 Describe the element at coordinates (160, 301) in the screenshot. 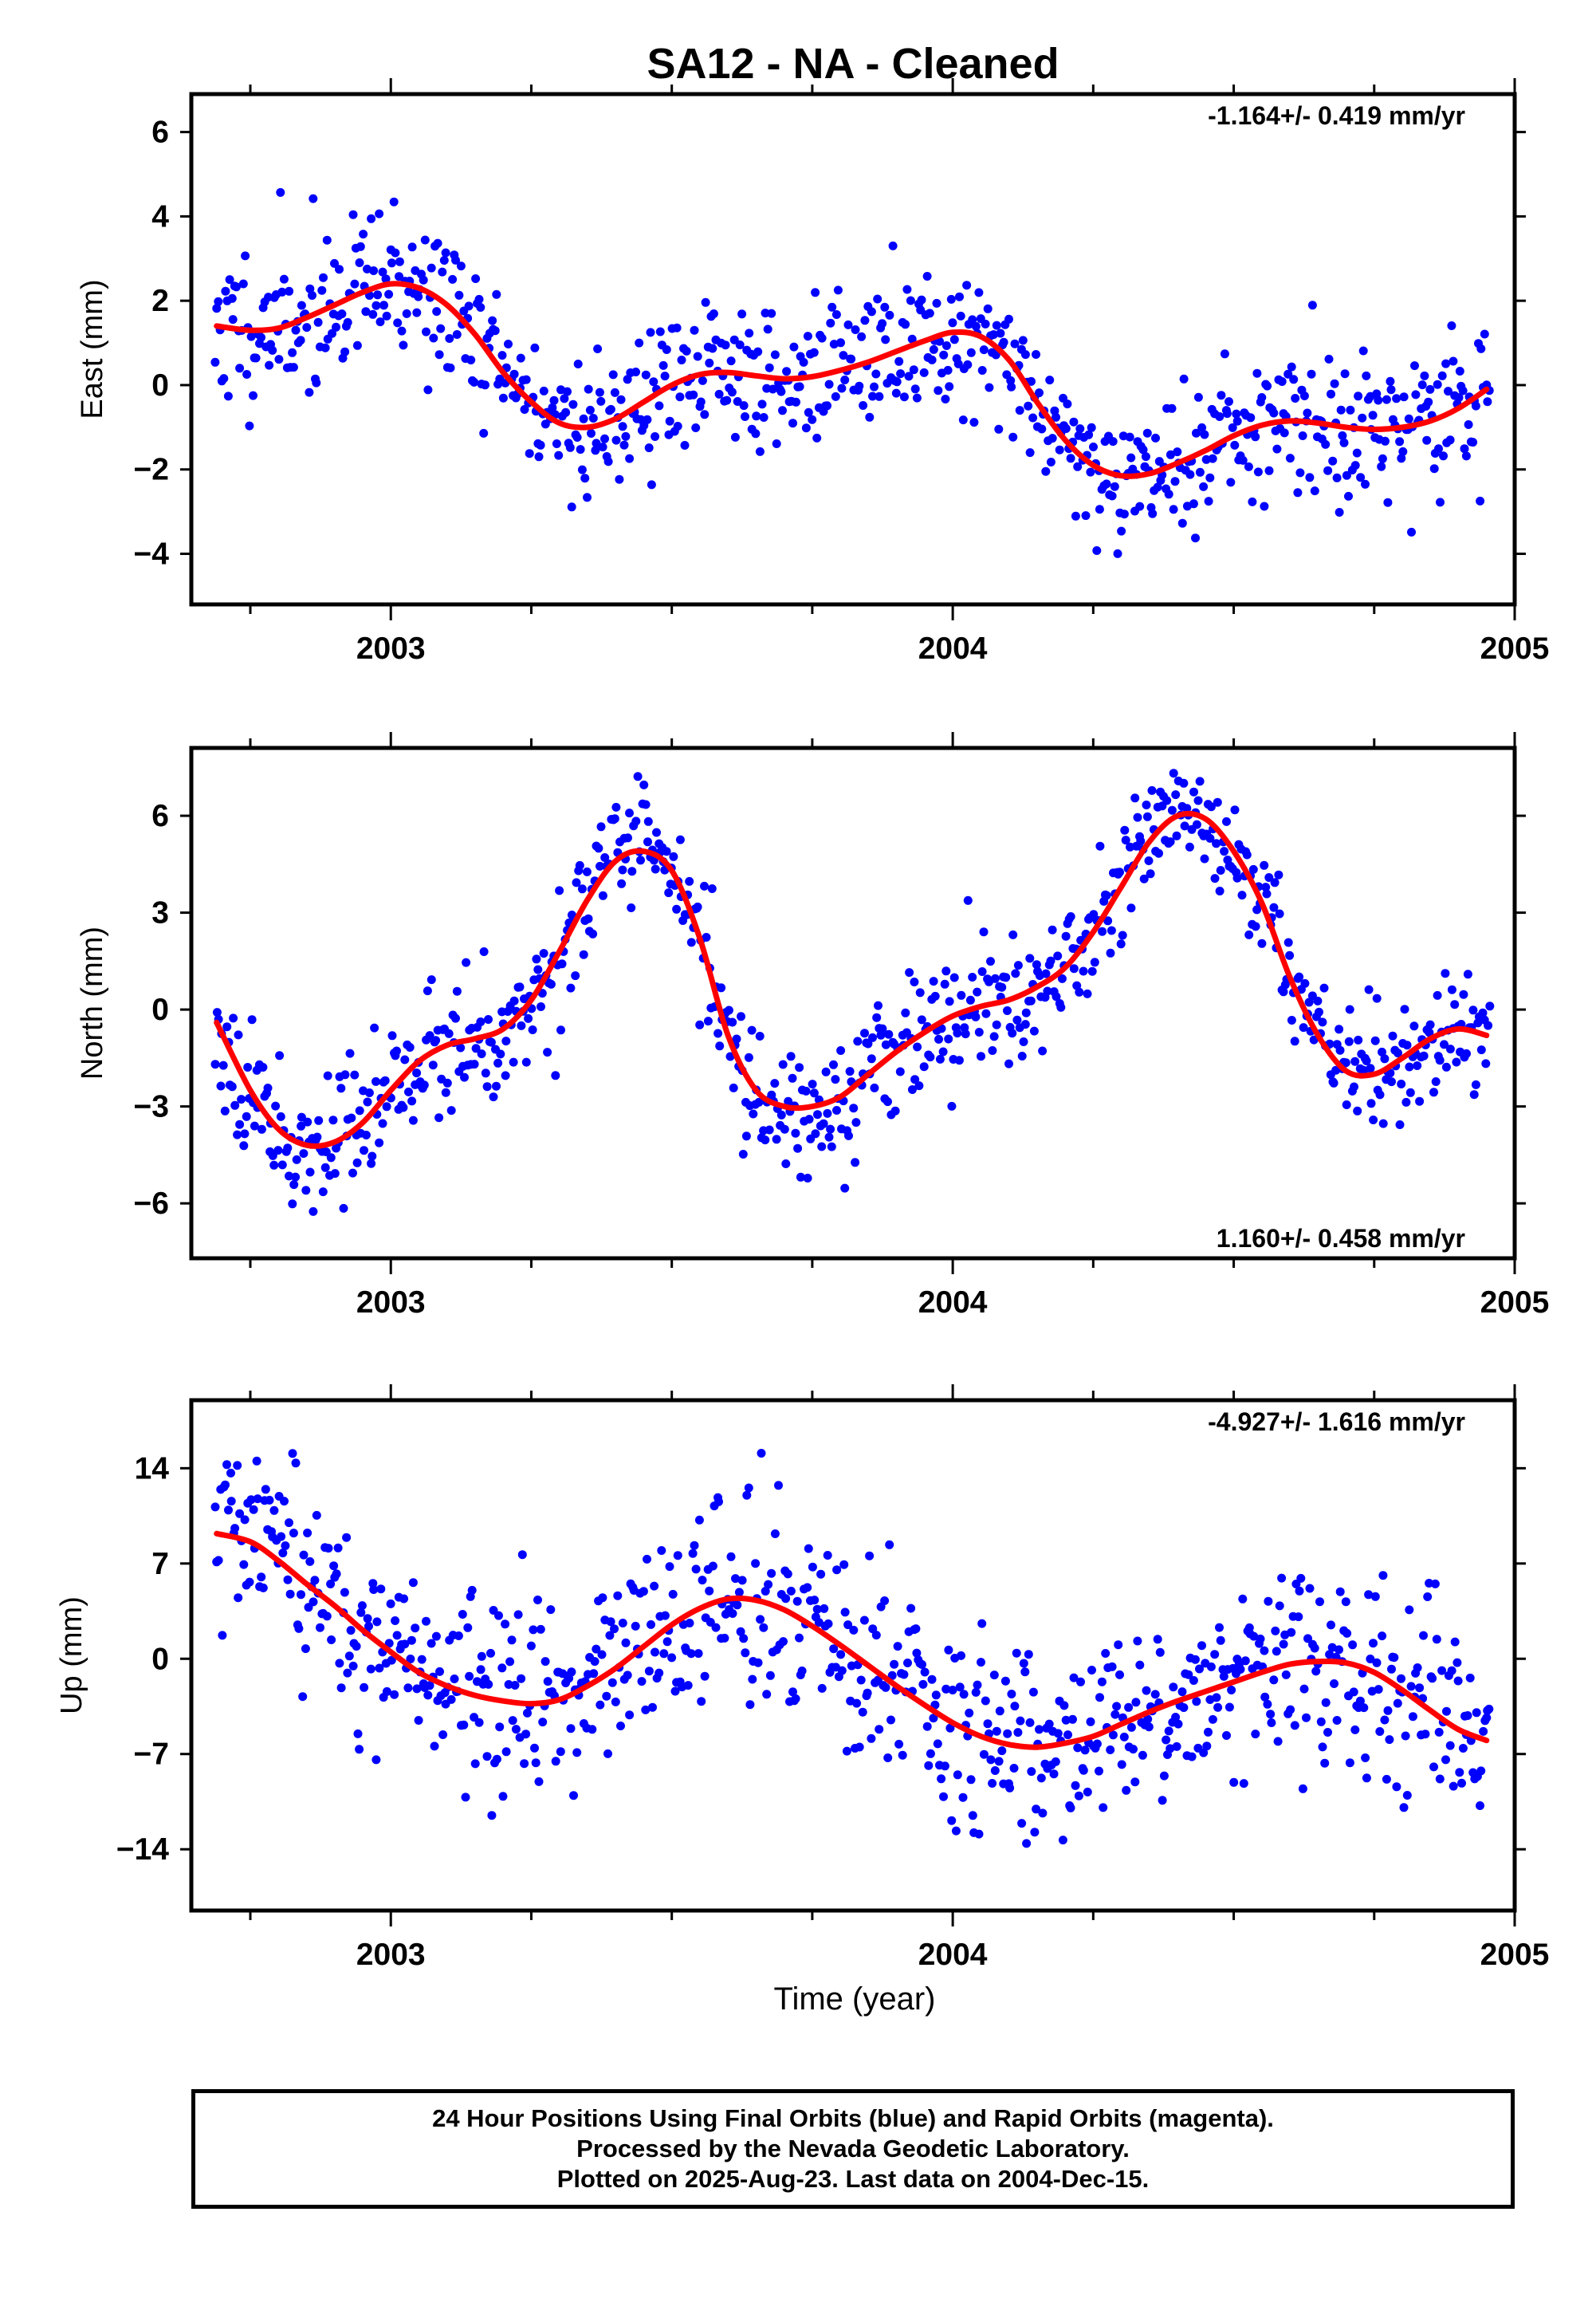

I see `y-tick-label: 2` at that location.